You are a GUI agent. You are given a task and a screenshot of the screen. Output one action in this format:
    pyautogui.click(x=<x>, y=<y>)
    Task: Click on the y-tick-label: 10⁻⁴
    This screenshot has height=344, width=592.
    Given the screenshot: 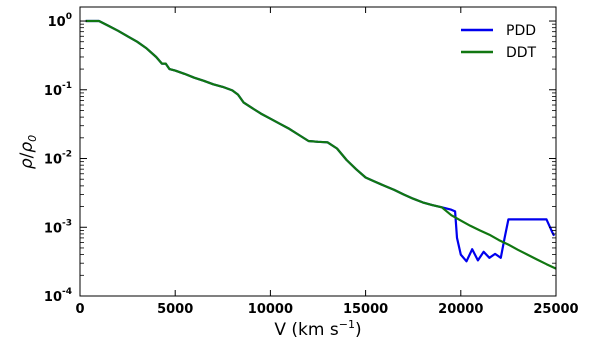 What is the action you would take?
    pyautogui.click(x=58, y=296)
    